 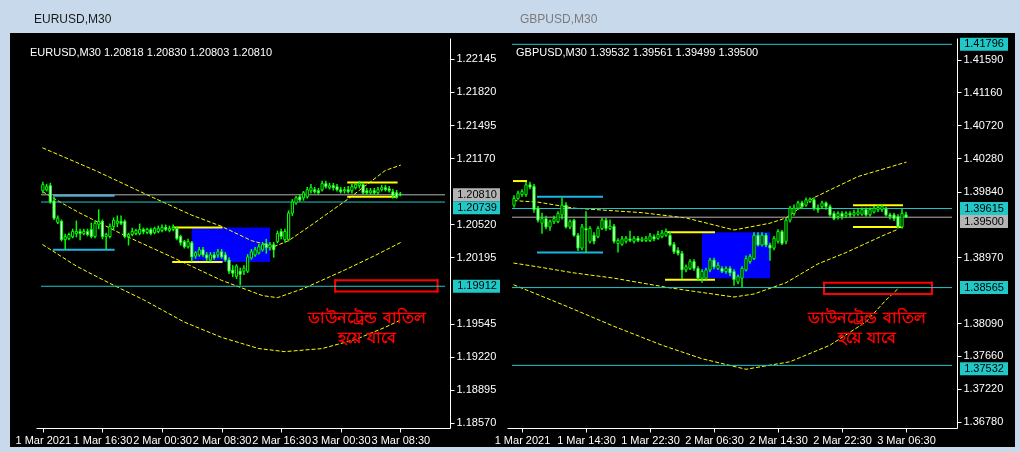 What do you see at coordinates (559, 19) in the screenshot?
I see `chart-title: GBPUSD,M30` at bounding box center [559, 19].